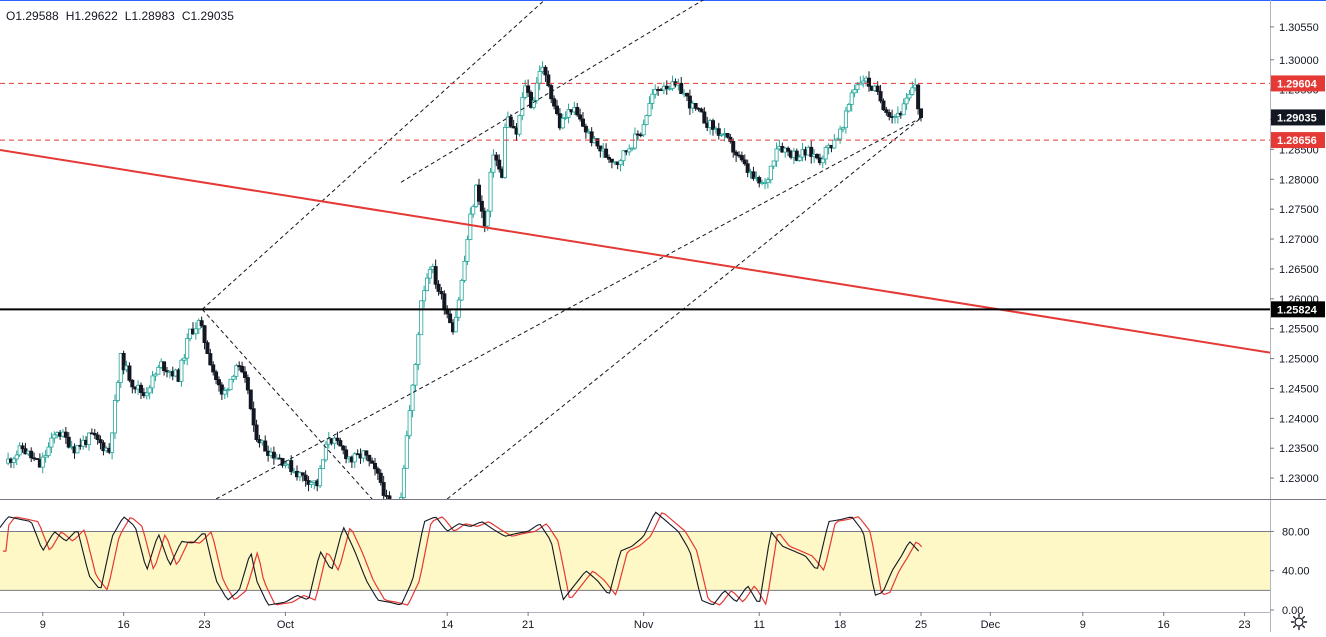 The image size is (1326, 637). I want to click on time-tick-label: 21, so click(528, 625).